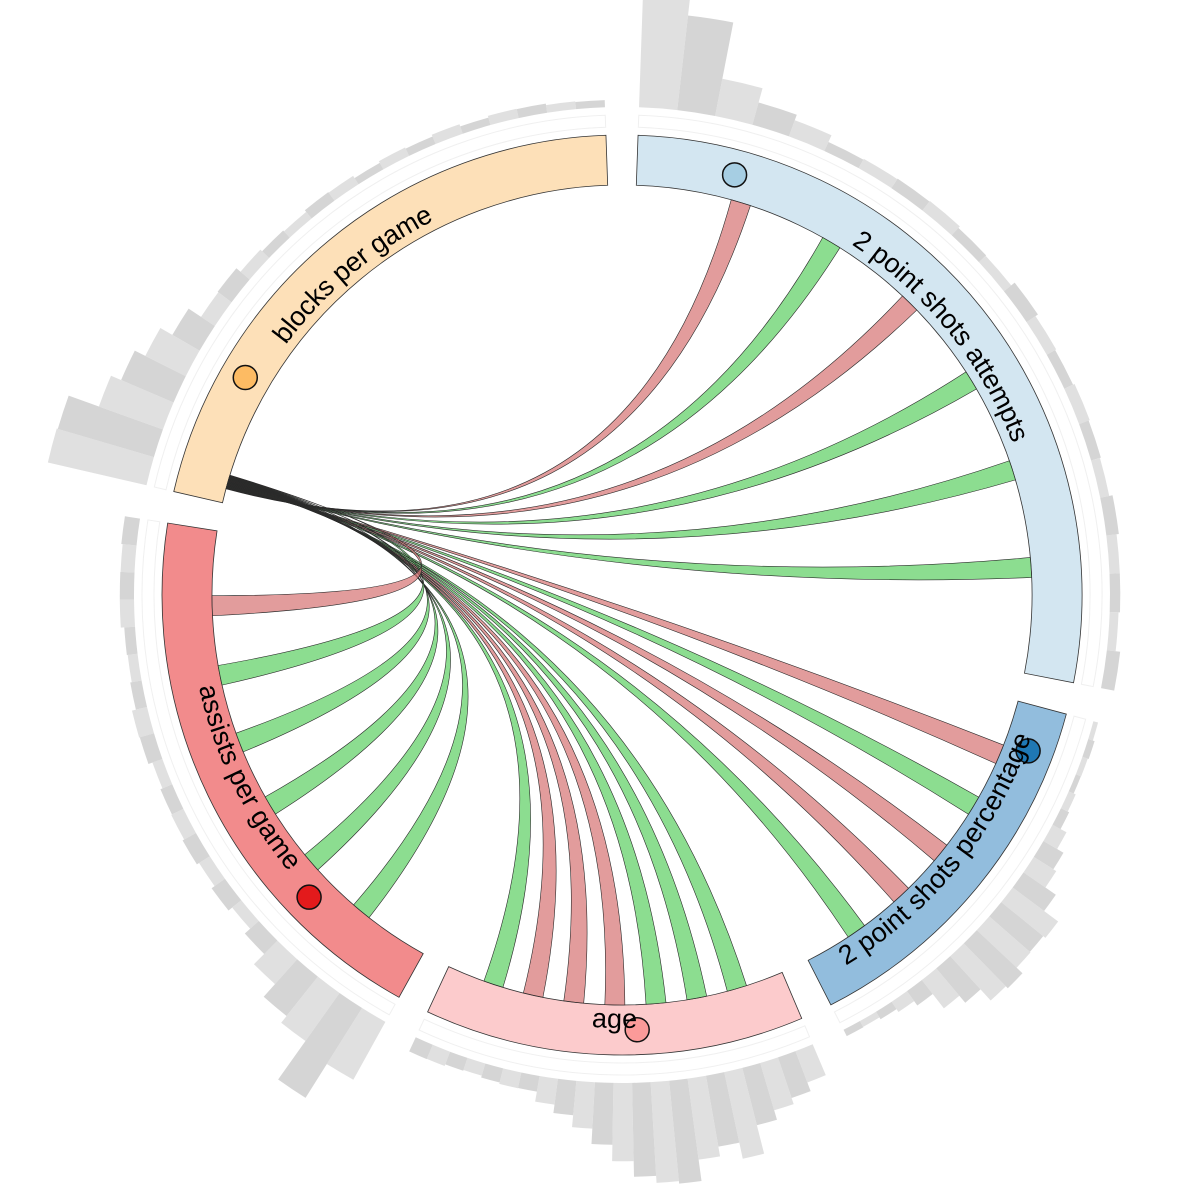 This screenshot has width=1192, height=1194. I want to click on segment-marker-2pp, so click(1028, 751).